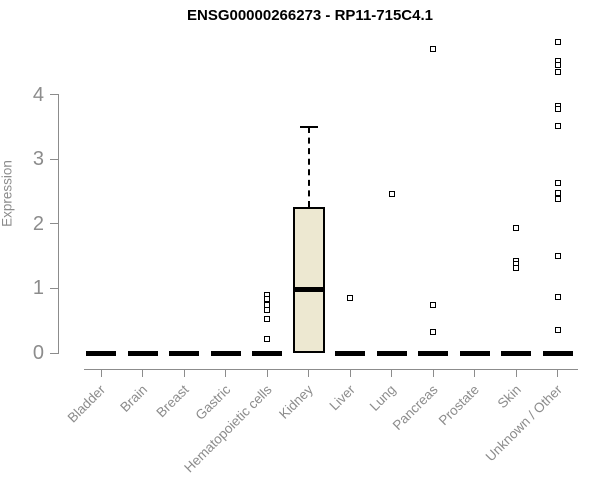 Image resolution: width=600 pixels, height=500 pixels. I want to click on y-tick-label: 4, so click(38, 94).